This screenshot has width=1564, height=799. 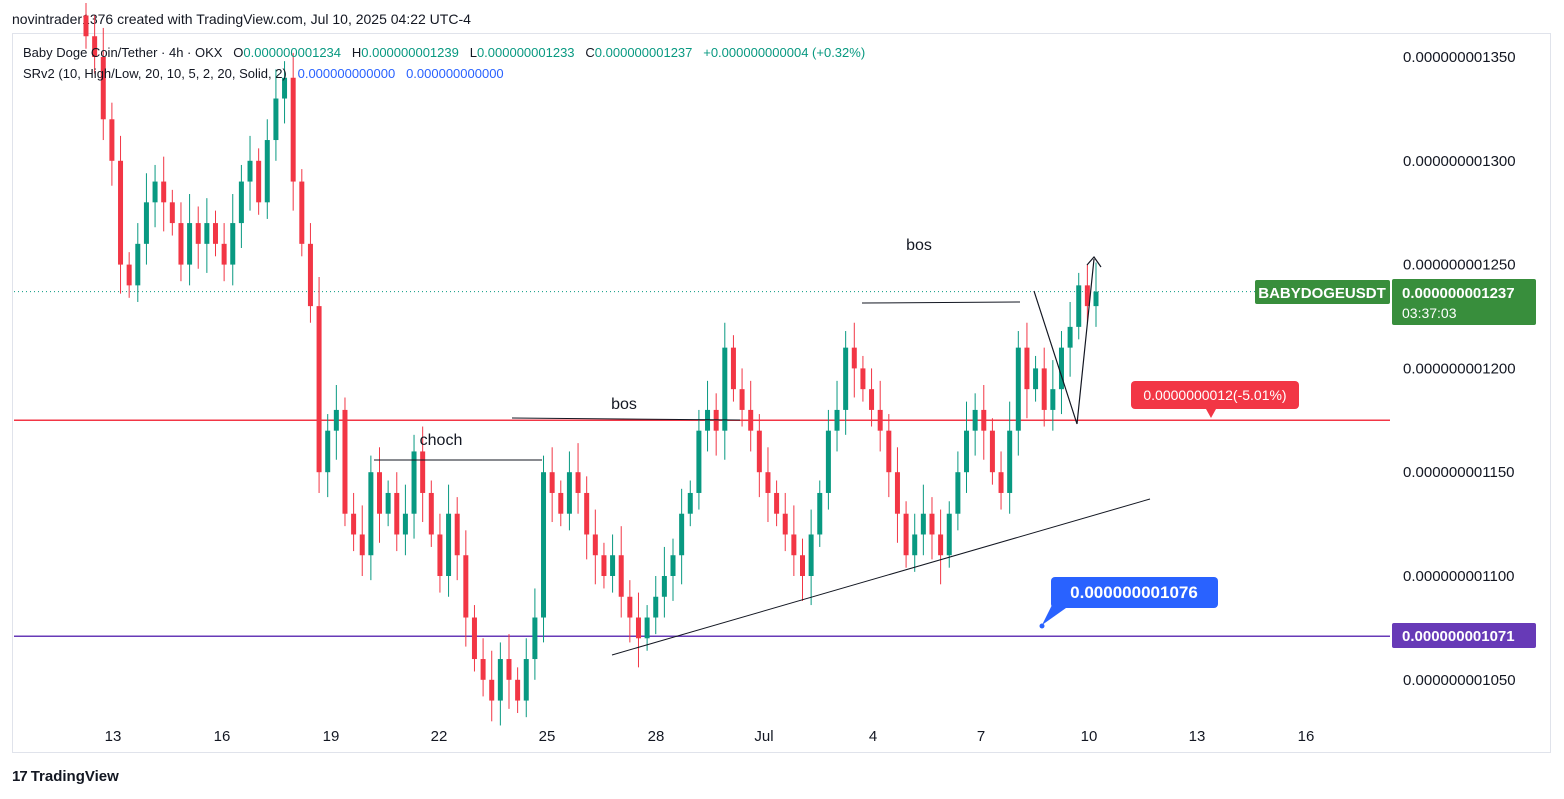 I want to click on symbol-label: Baby Doge Coin/Tether · 4h · OKX, so click(x=123, y=52).